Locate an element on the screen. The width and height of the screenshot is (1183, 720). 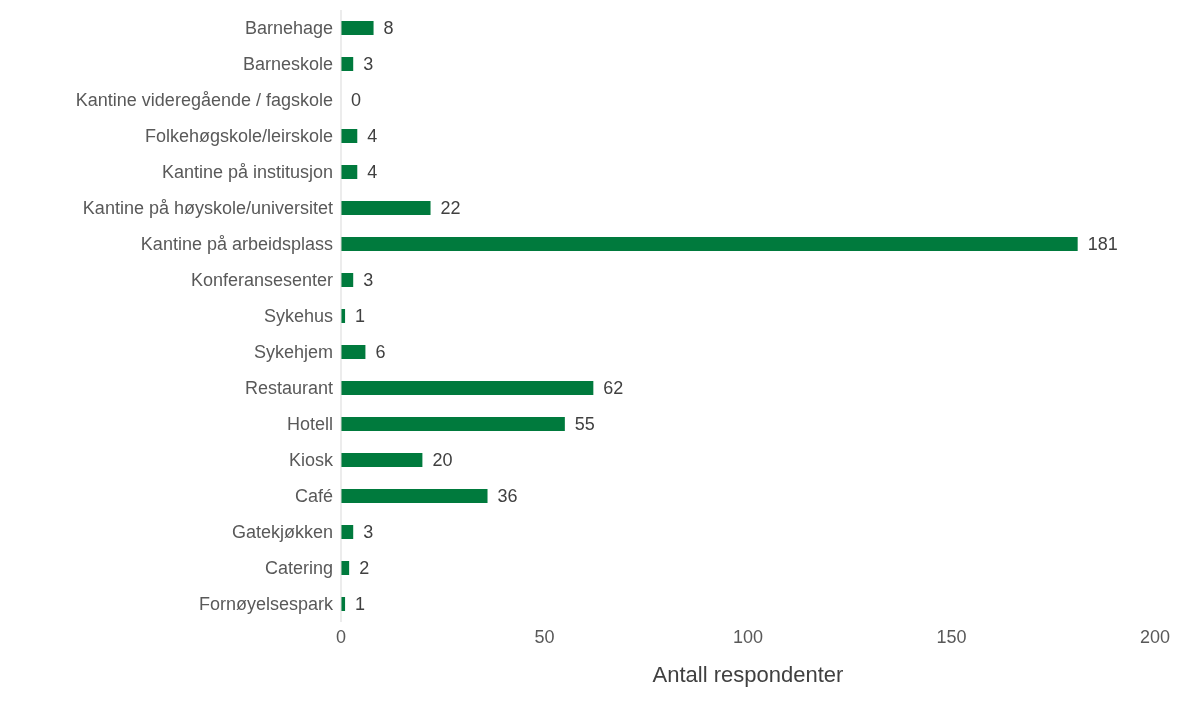
x-tick-label: 0 is located at coordinates (341, 636).